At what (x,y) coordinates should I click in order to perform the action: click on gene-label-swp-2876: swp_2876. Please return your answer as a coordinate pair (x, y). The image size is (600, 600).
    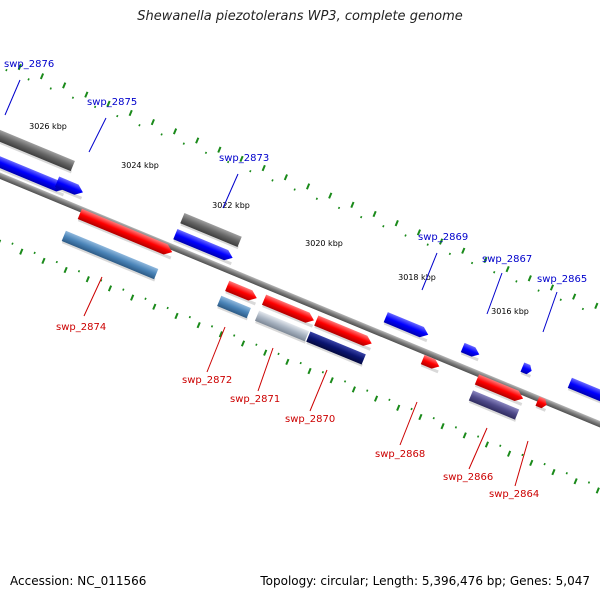
    Looking at the image, I should click on (29, 64).